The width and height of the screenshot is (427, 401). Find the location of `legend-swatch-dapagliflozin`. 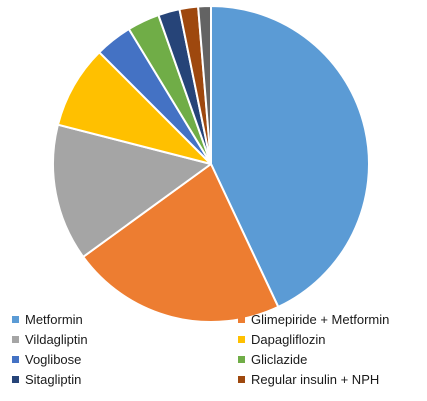

legend-swatch-dapagliflozin is located at coordinates (241, 339).